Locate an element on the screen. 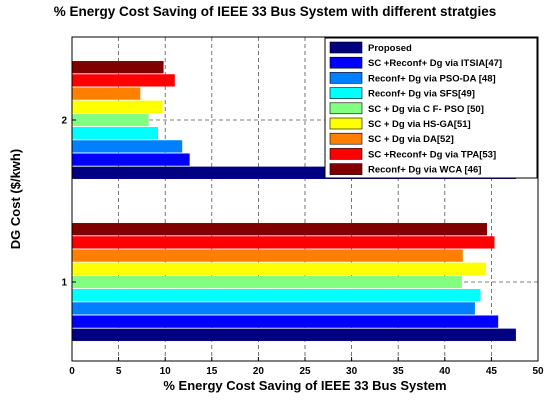  x-tick-label: 20 is located at coordinates (259, 371).